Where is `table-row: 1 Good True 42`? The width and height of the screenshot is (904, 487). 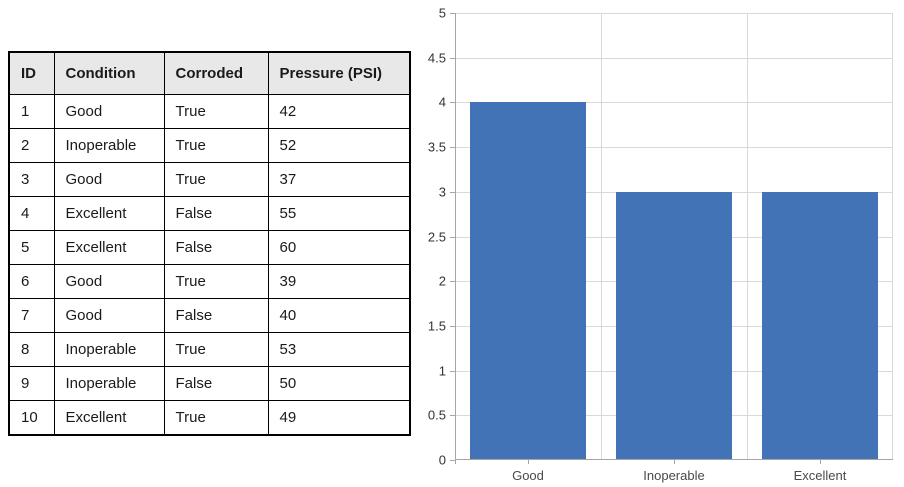
table-row: 1 Good True 42 is located at coordinates (209, 111).